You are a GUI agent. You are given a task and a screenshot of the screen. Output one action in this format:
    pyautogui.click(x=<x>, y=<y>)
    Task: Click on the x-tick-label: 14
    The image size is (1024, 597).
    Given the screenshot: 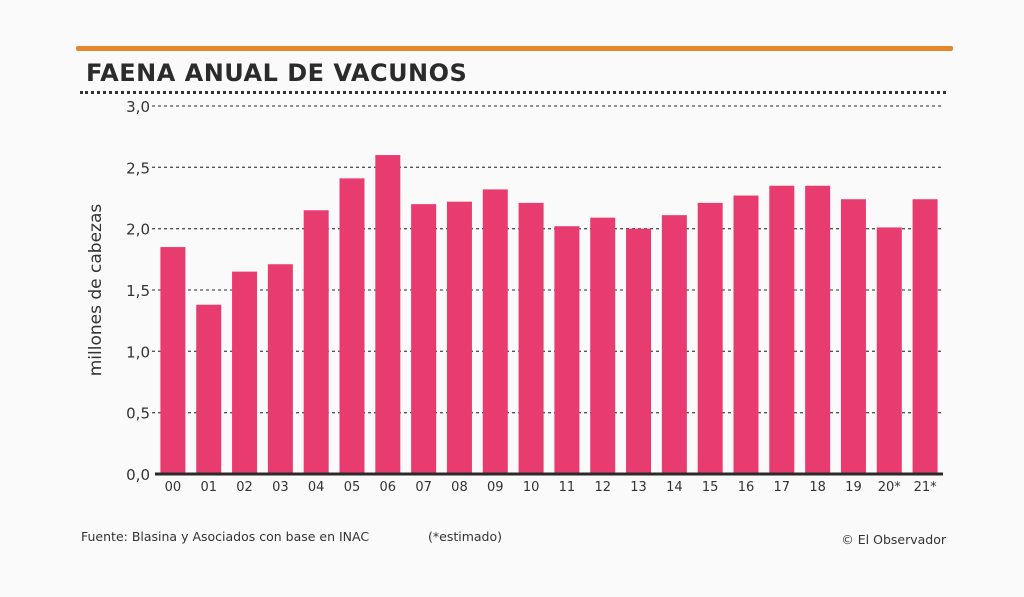 What is the action you would take?
    pyautogui.click(x=674, y=487)
    